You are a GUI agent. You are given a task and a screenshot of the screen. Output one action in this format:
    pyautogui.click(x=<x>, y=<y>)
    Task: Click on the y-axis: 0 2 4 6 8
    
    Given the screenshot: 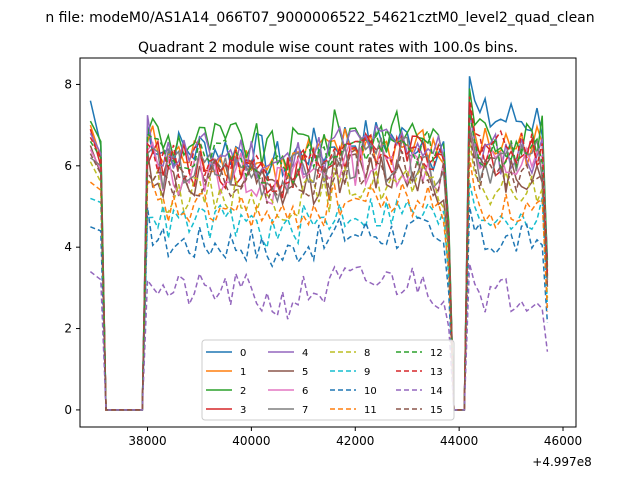 What is the action you would take?
    pyautogui.click(x=72, y=247)
    